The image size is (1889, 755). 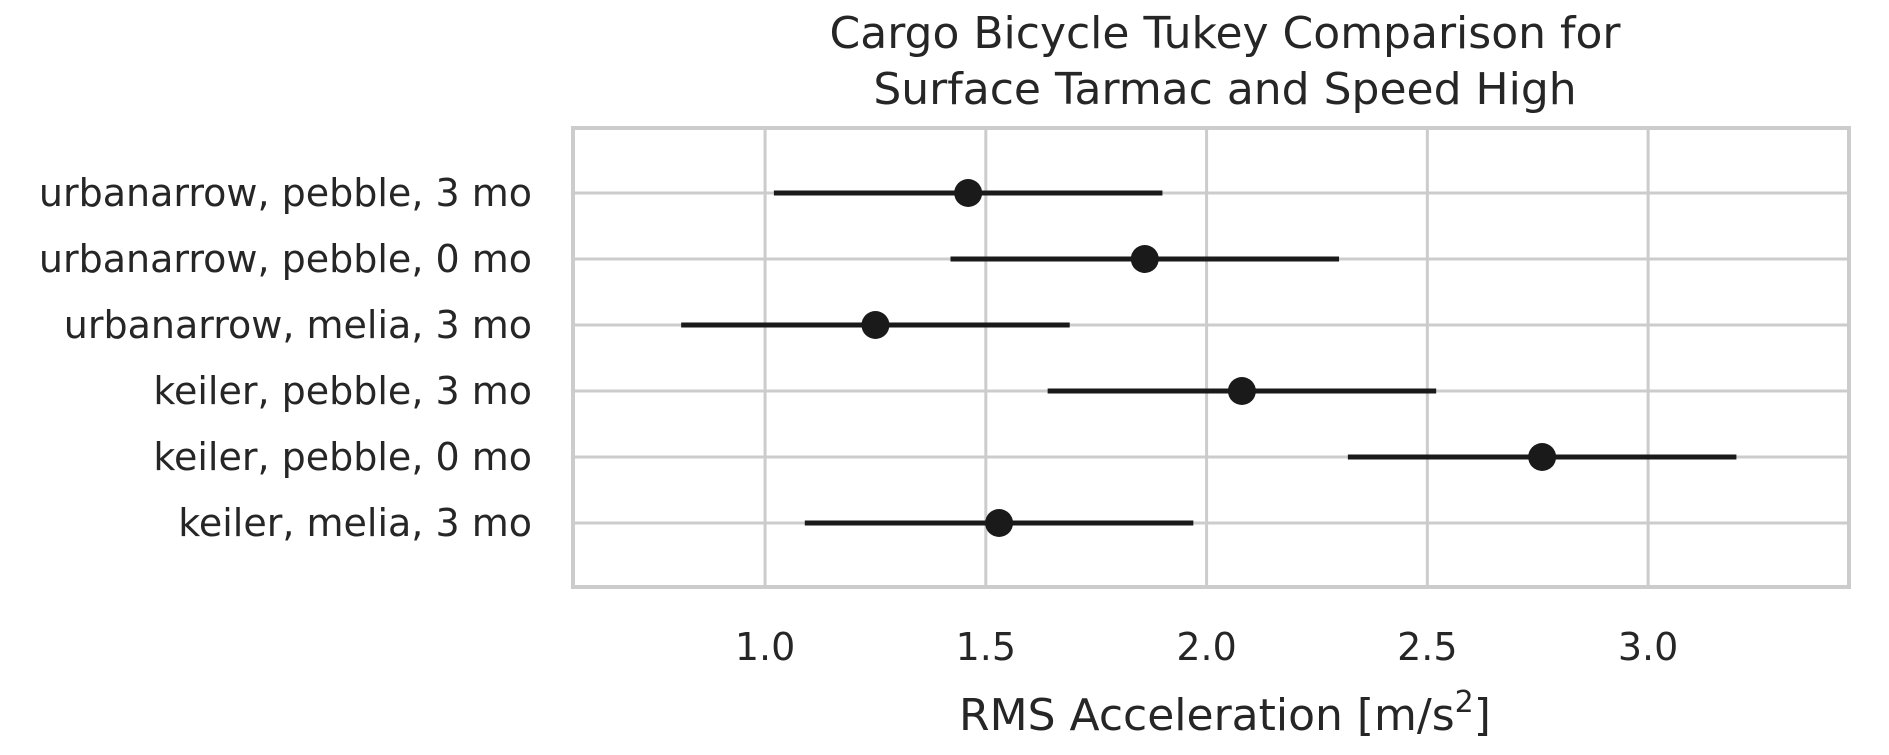 I want to click on x-tick-label: 1.5, so click(x=986, y=647).